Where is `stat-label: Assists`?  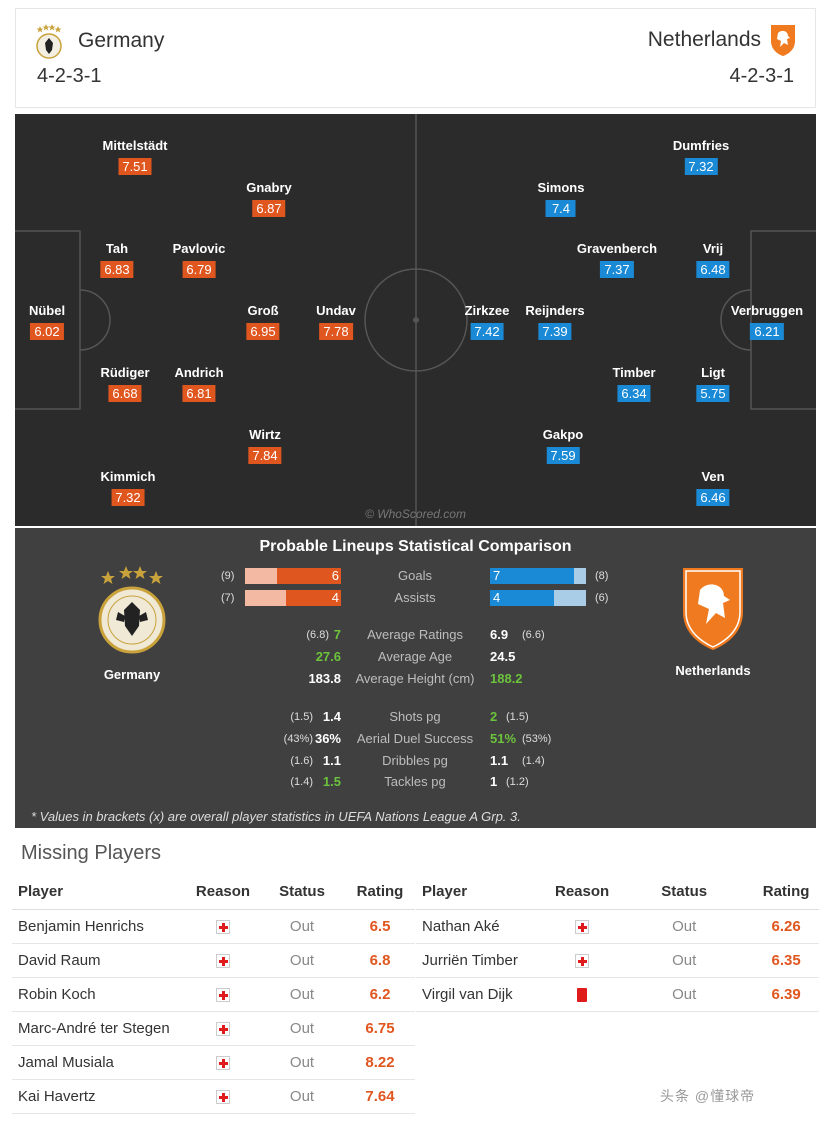
stat-label: Assists is located at coordinates (415, 597).